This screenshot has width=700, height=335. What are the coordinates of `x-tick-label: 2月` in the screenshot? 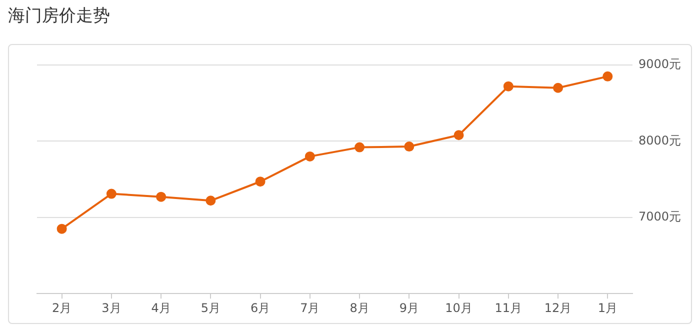 It's located at (62, 307).